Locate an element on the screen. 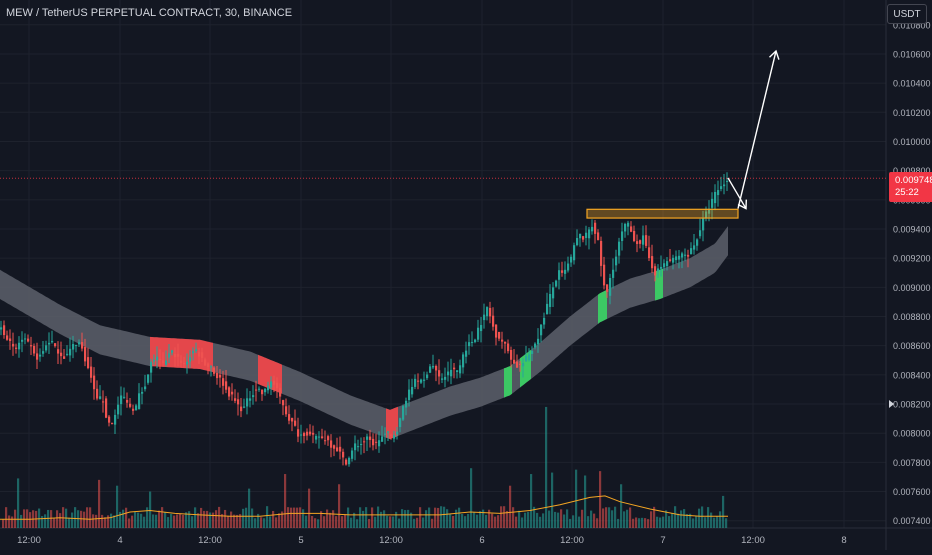 This screenshot has height=555, width=932. x-axis-tick-label: 4 is located at coordinates (119, 540).